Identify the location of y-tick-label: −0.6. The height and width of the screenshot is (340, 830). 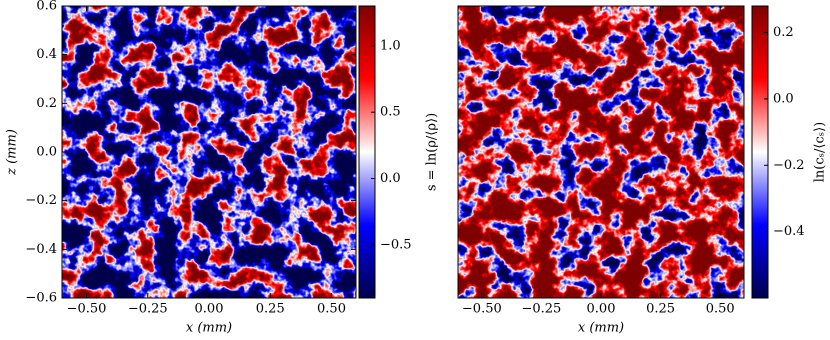
(41, 298).